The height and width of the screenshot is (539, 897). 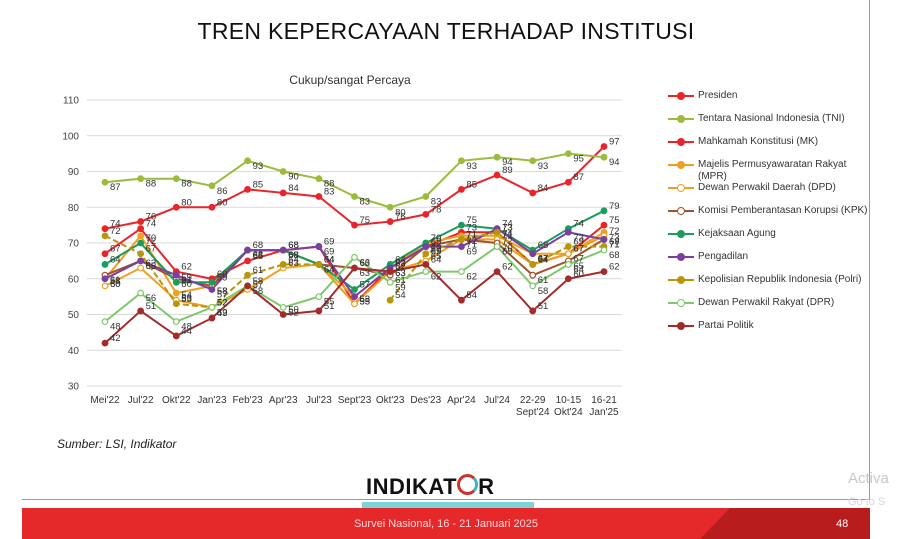 What do you see at coordinates (293, 177) in the screenshot?
I see `data-label: 90` at bounding box center [293, 177].